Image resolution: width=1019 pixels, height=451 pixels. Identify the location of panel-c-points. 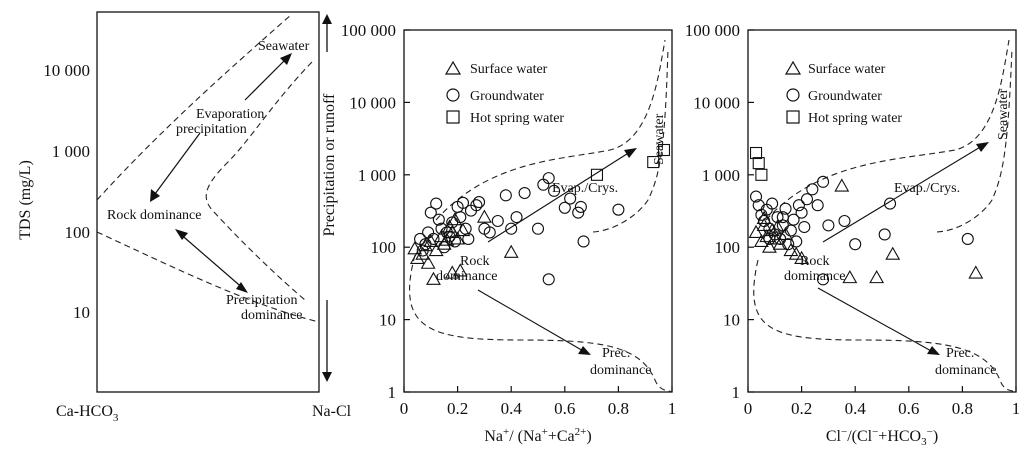
(866, 216).